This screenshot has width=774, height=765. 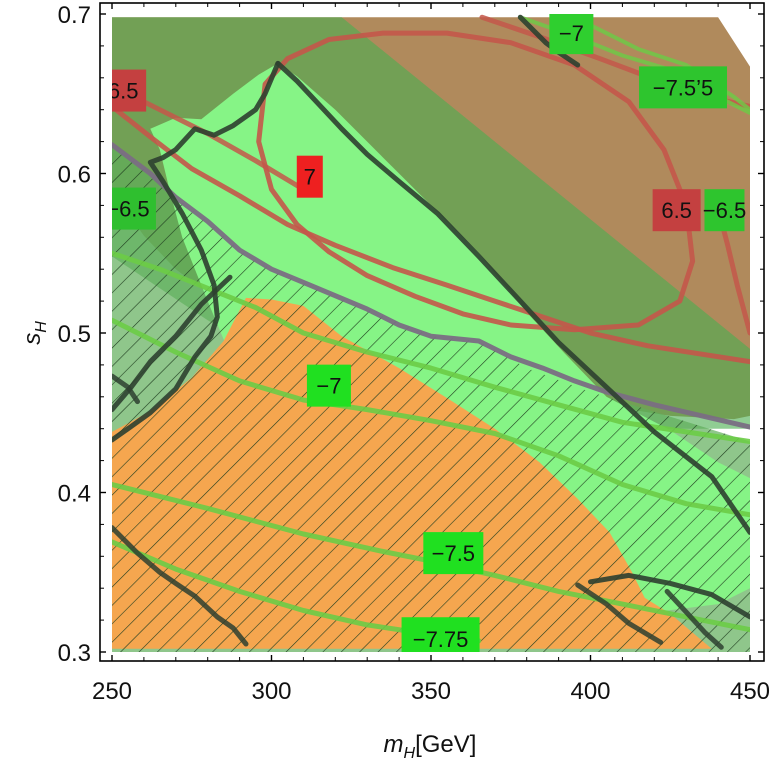 I want to click on y-tick-label: 0.3, so click(x=74, y=653).